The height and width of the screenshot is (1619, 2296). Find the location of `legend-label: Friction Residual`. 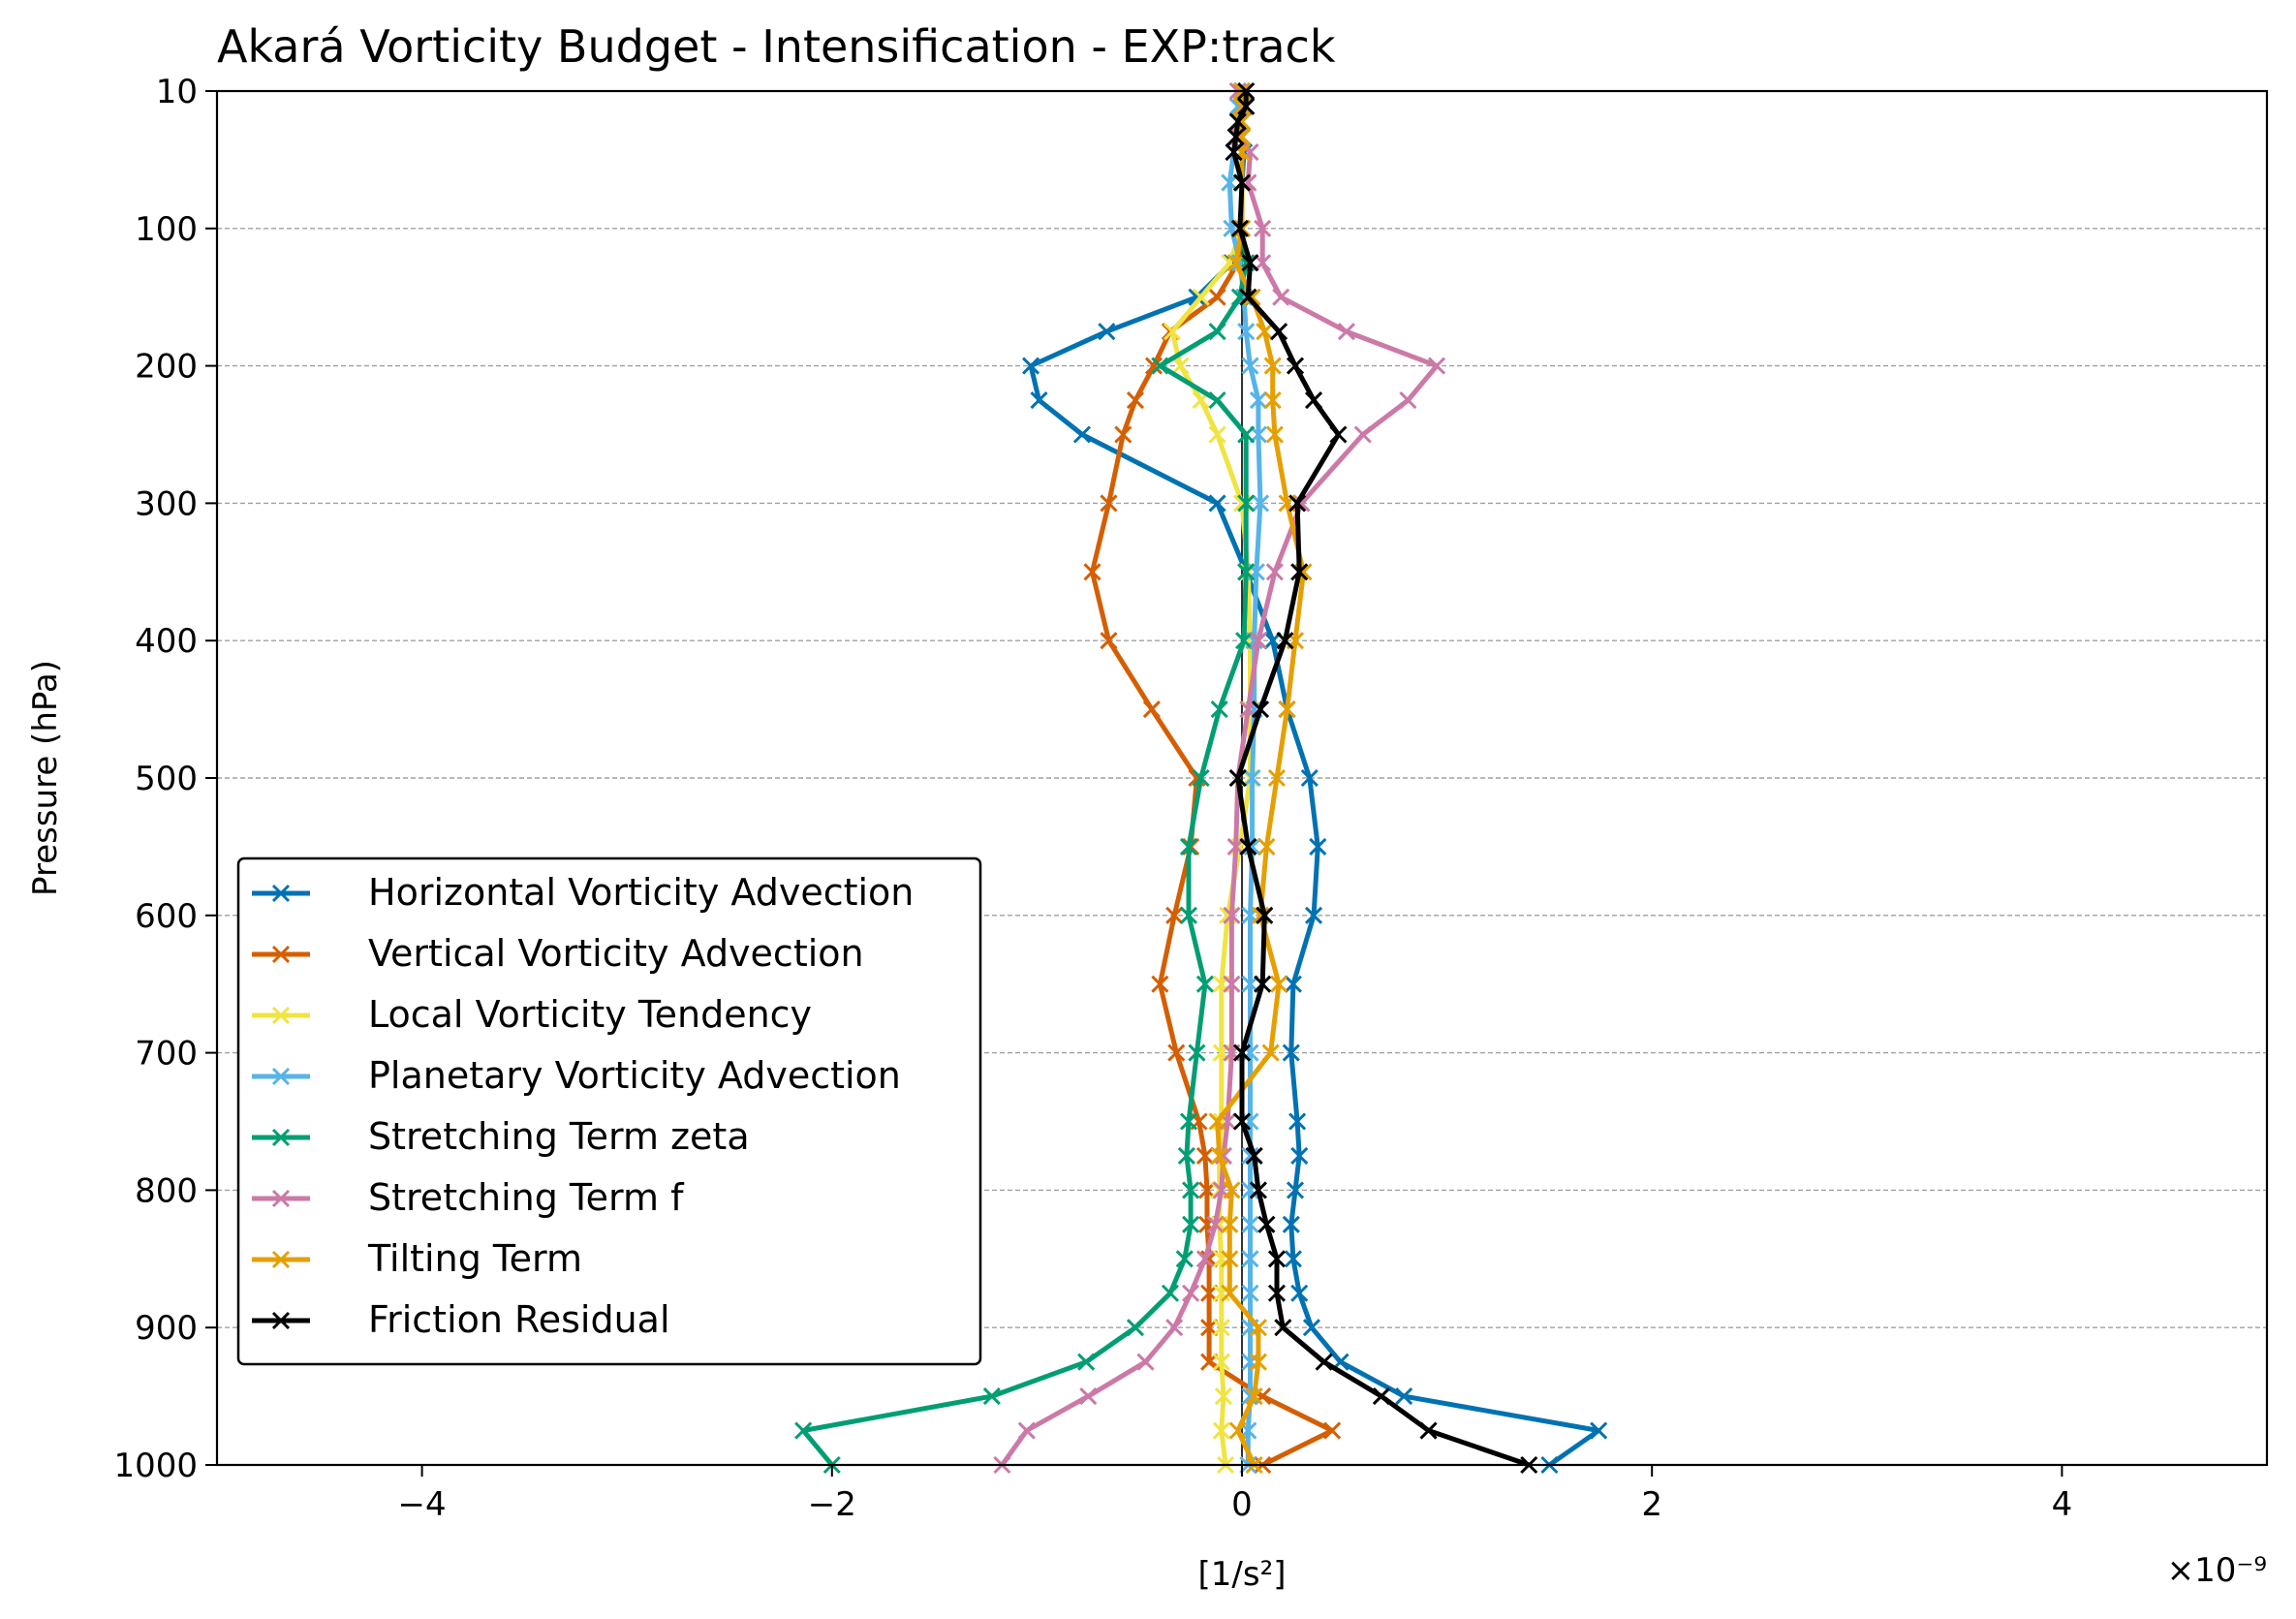

legend-label: Friction Residual is located at coordinates (519, 1319).